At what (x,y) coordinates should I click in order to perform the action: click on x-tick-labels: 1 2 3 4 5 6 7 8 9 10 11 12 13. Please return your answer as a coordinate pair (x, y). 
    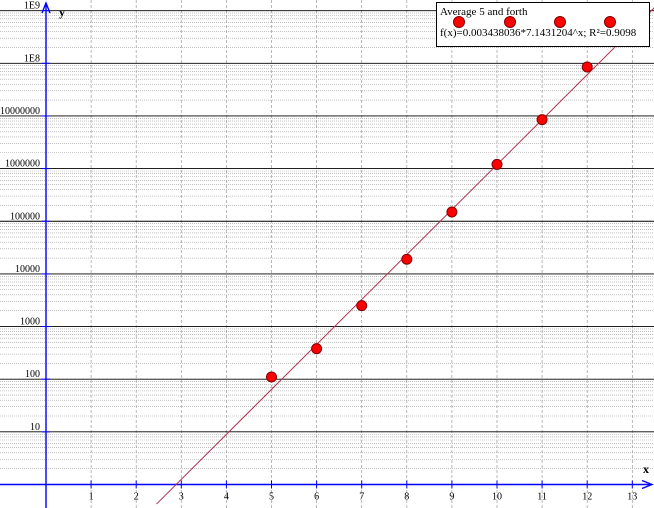
    Looking at the image, I should click on (363, 497).